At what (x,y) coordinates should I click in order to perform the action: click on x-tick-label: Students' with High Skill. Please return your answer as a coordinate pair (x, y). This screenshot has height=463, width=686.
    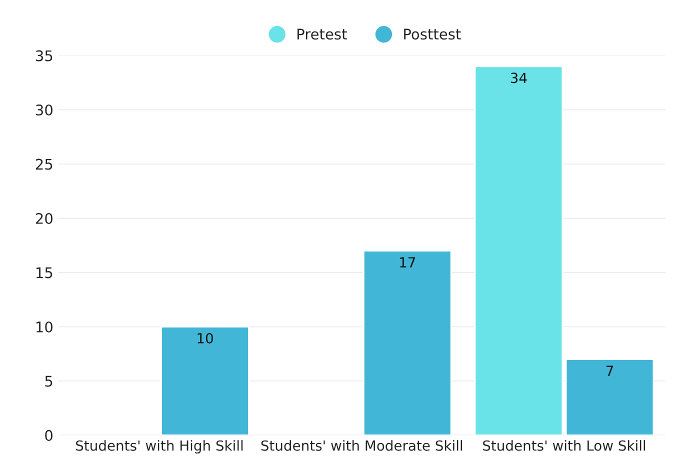
    Looking at the image, I should click on (159, 447).